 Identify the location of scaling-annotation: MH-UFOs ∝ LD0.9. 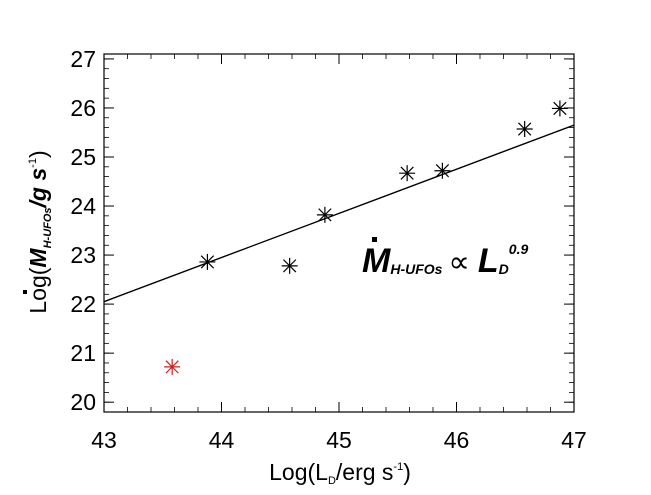
(445, 258).